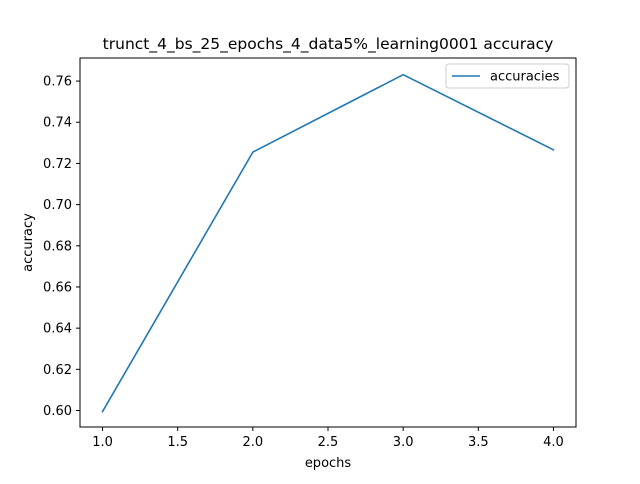  Describe the element at coordinates (102, 442) in the screenshot. I see `x-tick-label: 1.0` at that location.